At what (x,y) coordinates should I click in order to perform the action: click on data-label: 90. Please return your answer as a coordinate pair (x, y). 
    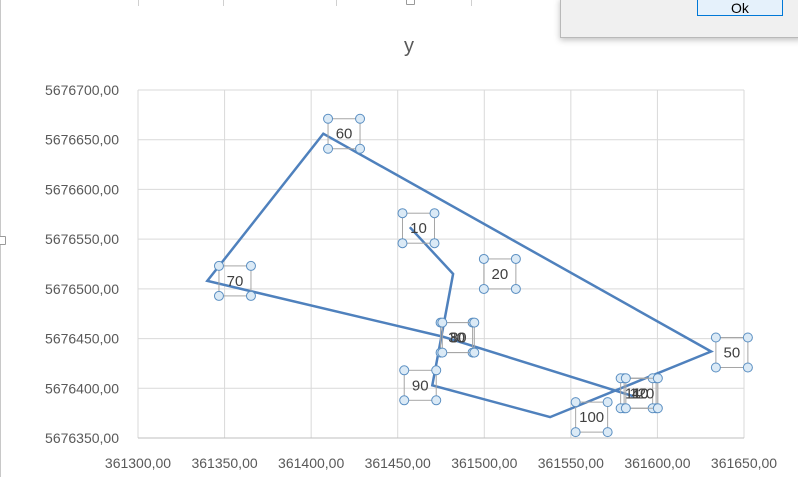
    Looking at the image, I should click on (420, 385).